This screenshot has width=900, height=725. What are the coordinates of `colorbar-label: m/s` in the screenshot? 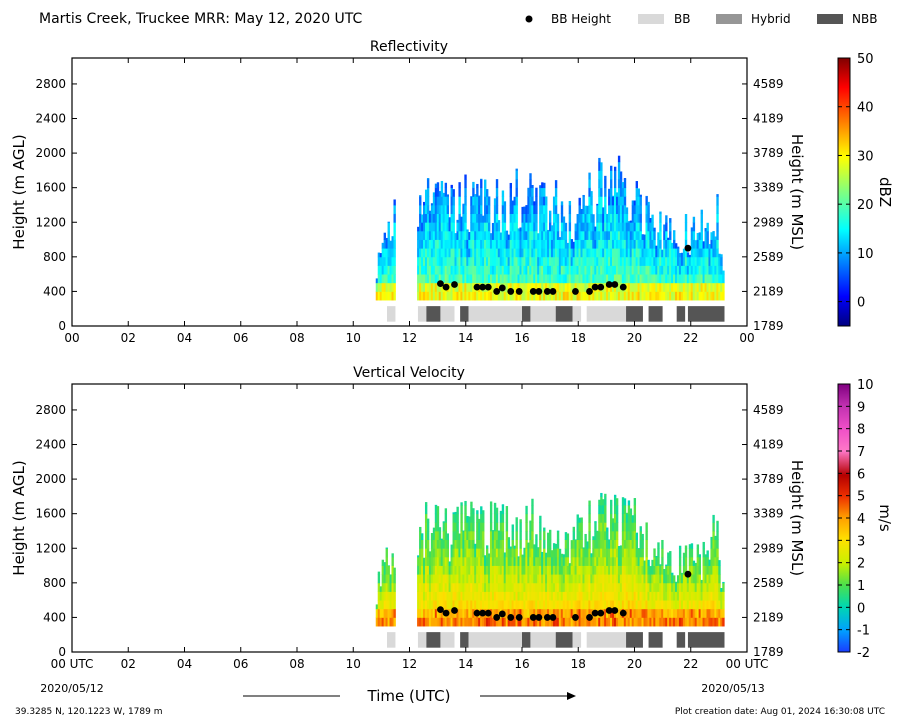 It's located at (885, 518).